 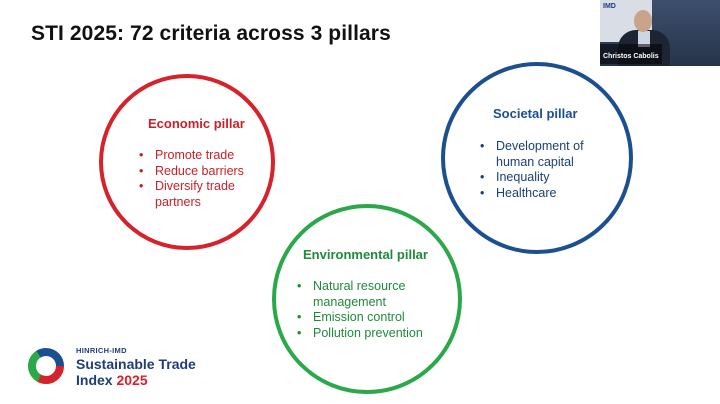 What do you see at coordinates (136, 364) in the screenshot?
I see `logo-title-line1: Sustainable Trade` at bounding box center [136, 364].